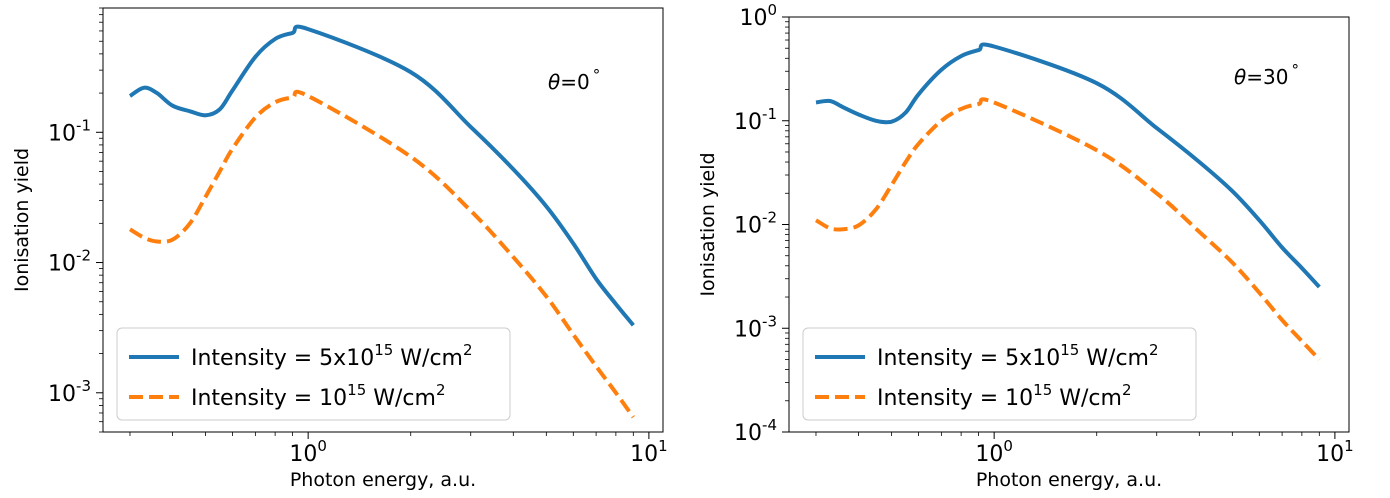 Image resolution: width=1390 pixels, height=498 pixels. I want to click on angle-annotation: θ=0 °, so click(574, 80).